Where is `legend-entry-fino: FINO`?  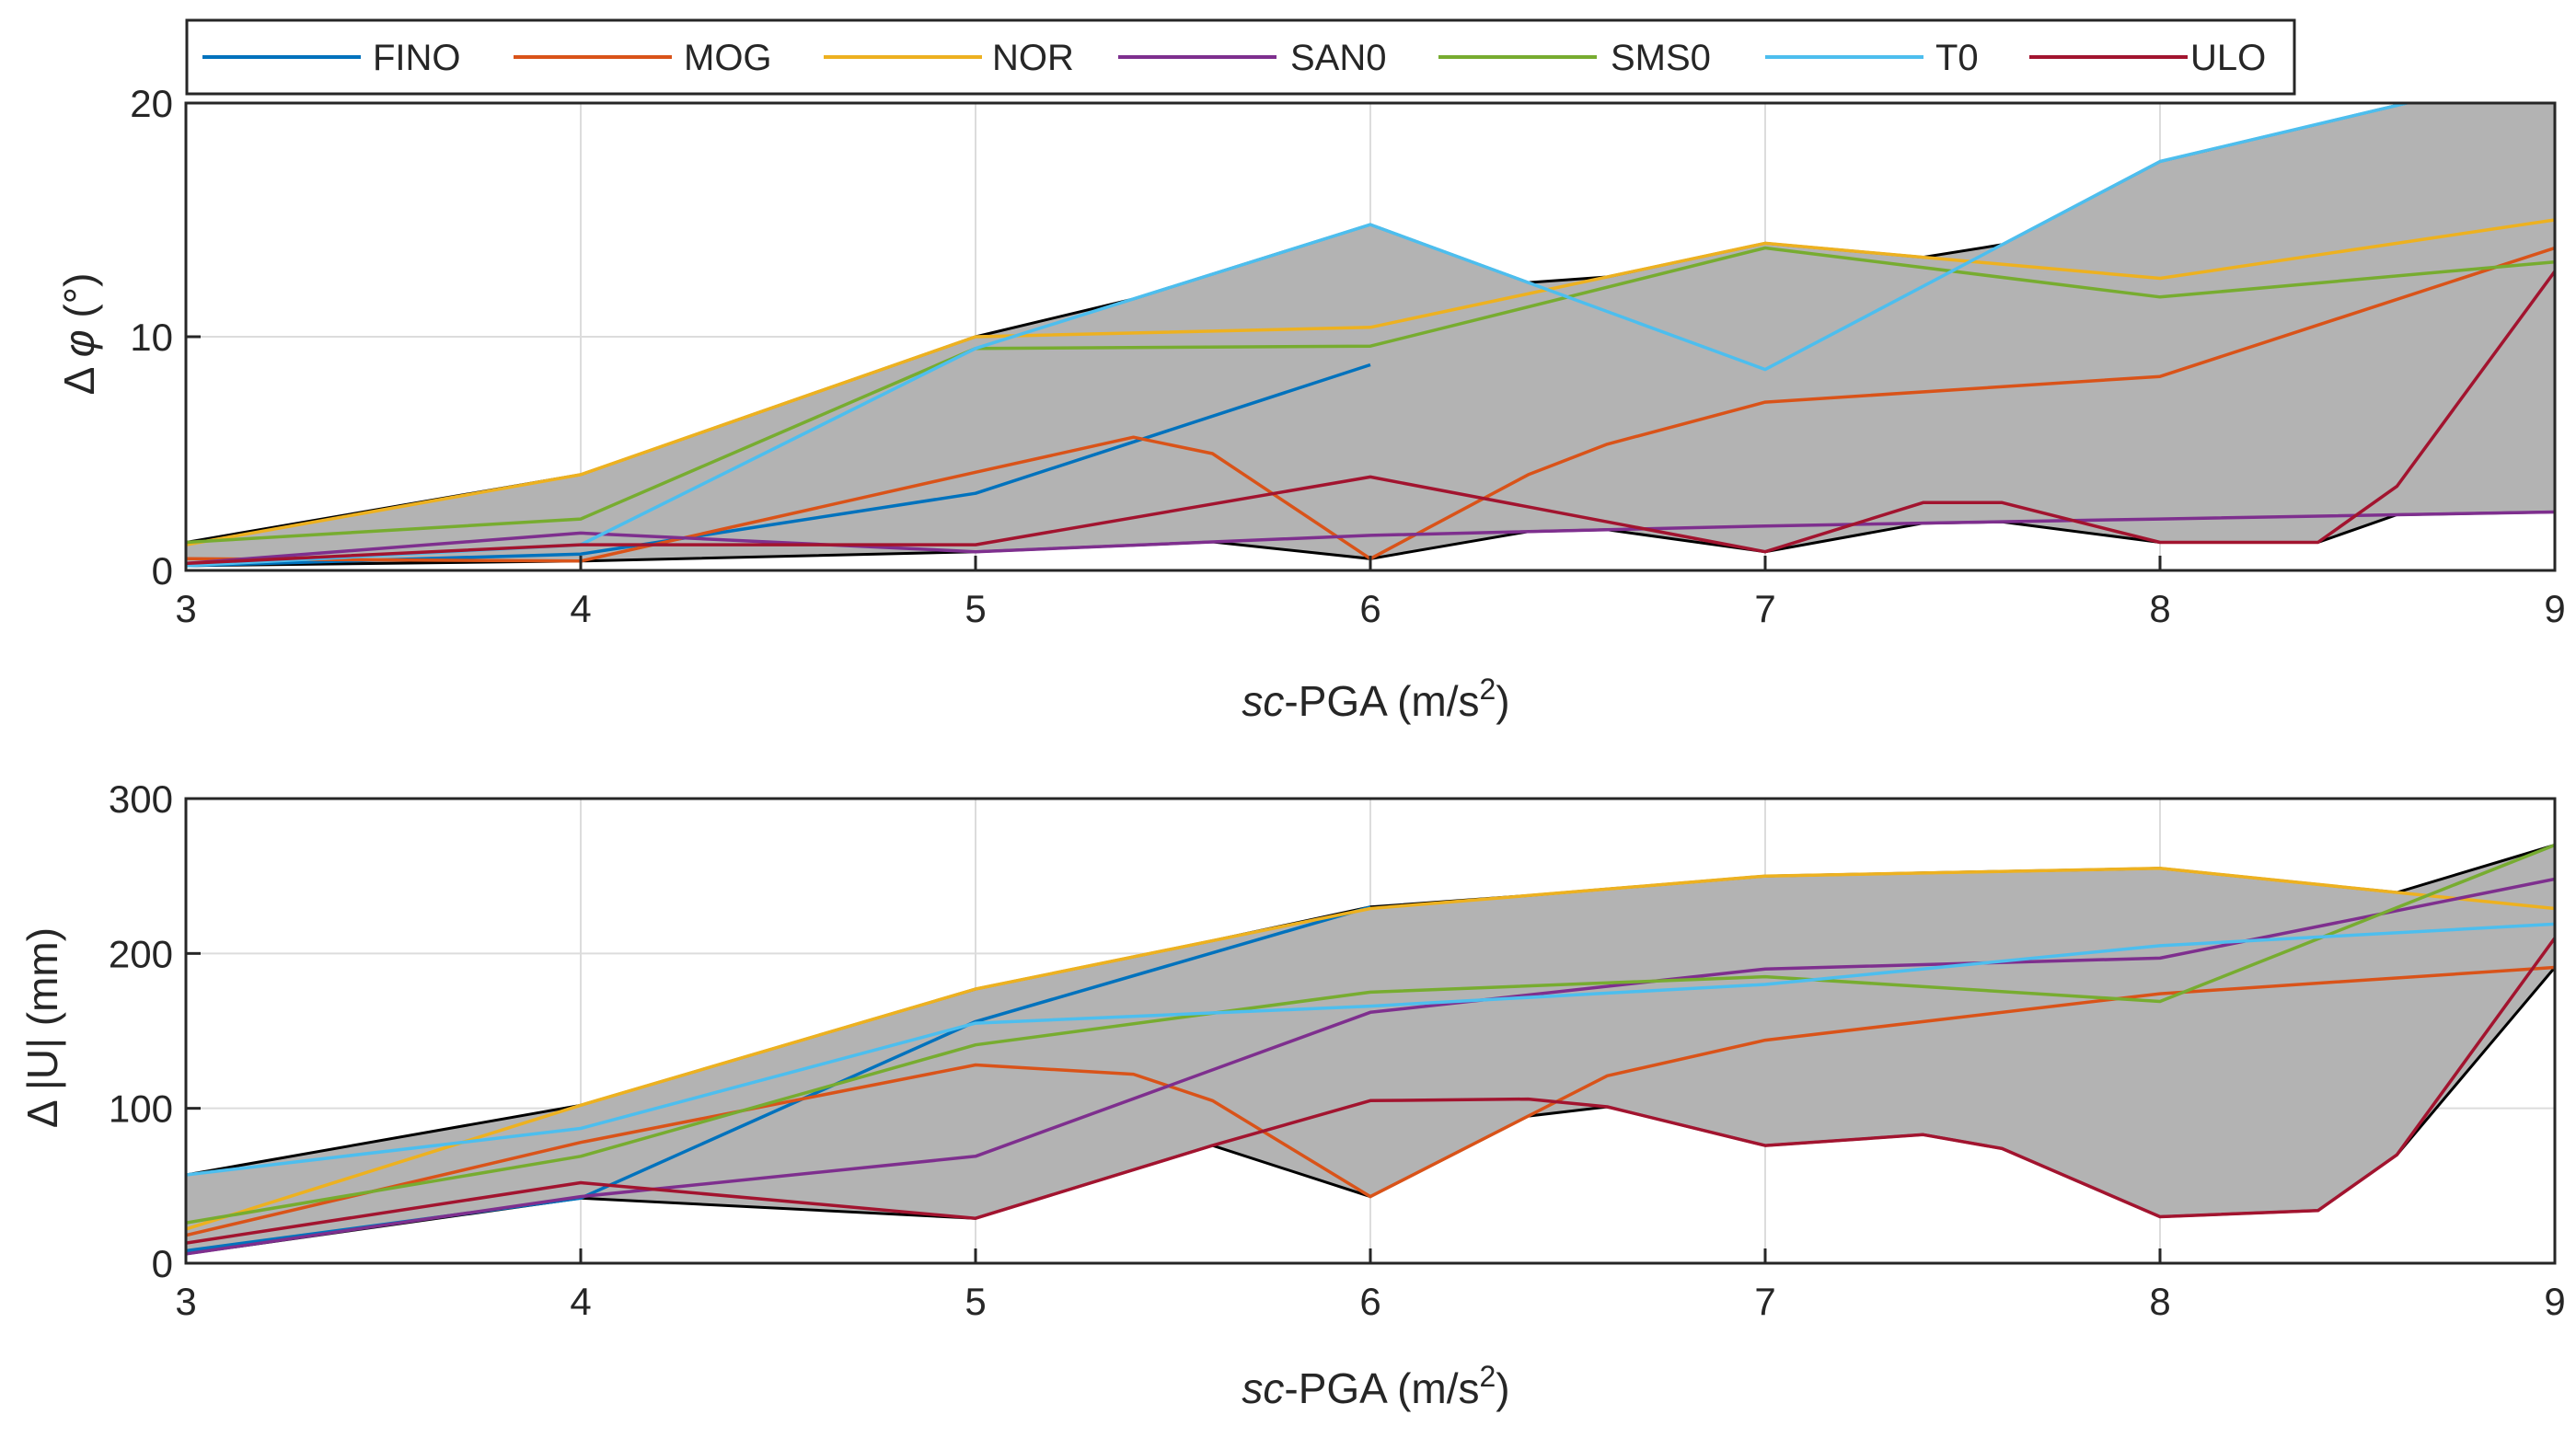 legend-entry-fino: FINO is located at coordinates (332, 58).